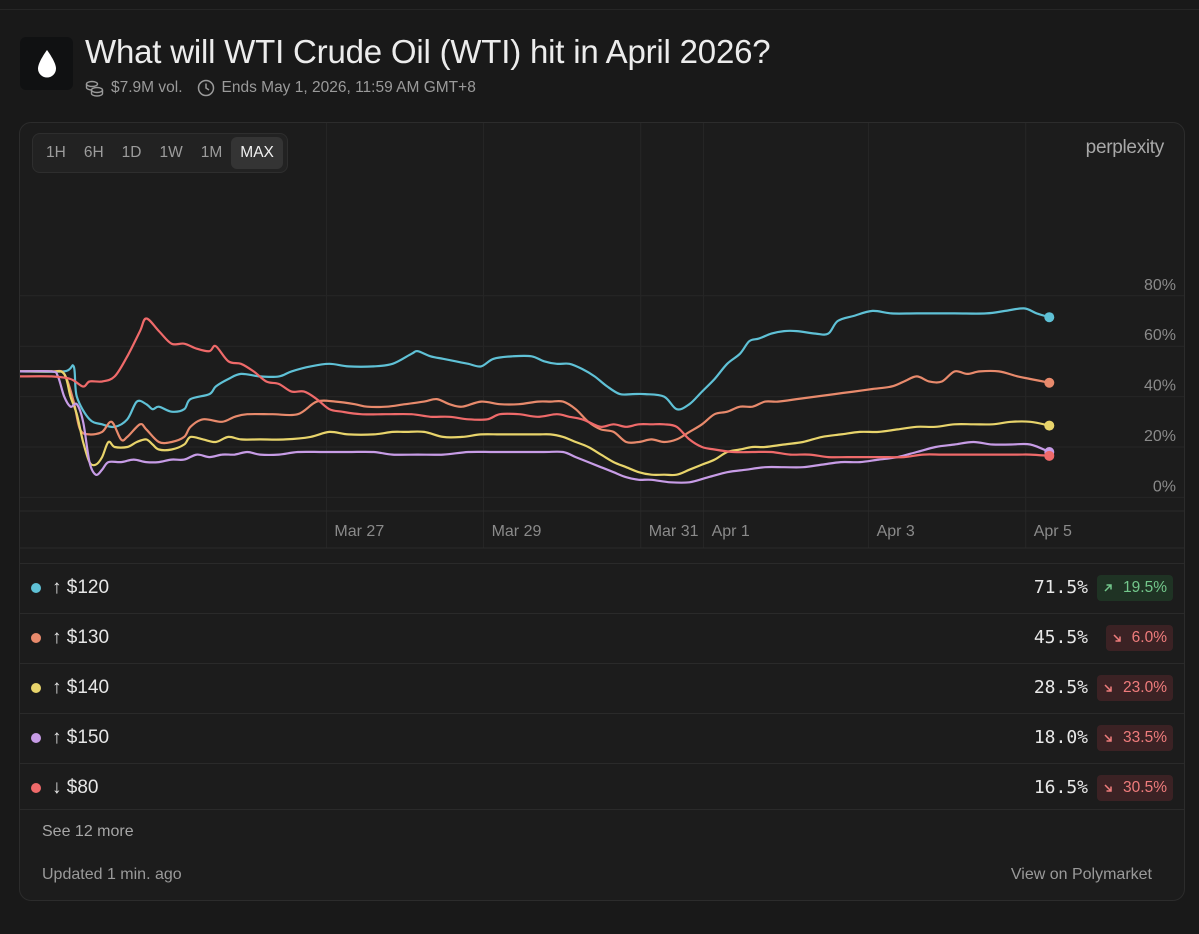 The width and height of the screenshot is (1199, 934). I want to click on outcome-label: ↑ $130, so click(81, 637).